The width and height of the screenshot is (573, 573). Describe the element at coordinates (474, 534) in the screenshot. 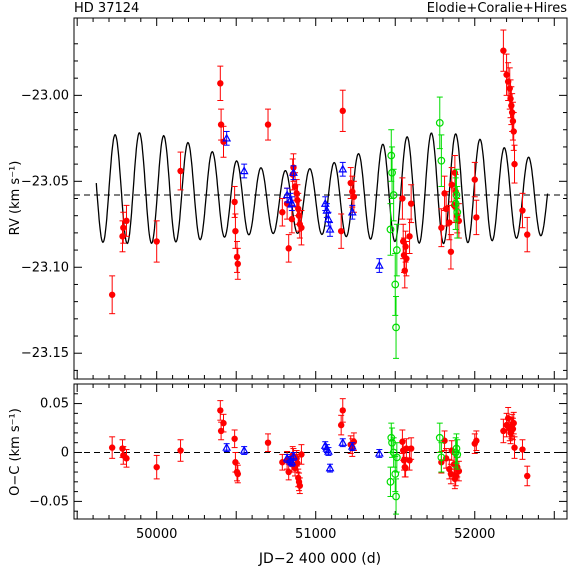

I see `x-tick-label: 52000` at that location.